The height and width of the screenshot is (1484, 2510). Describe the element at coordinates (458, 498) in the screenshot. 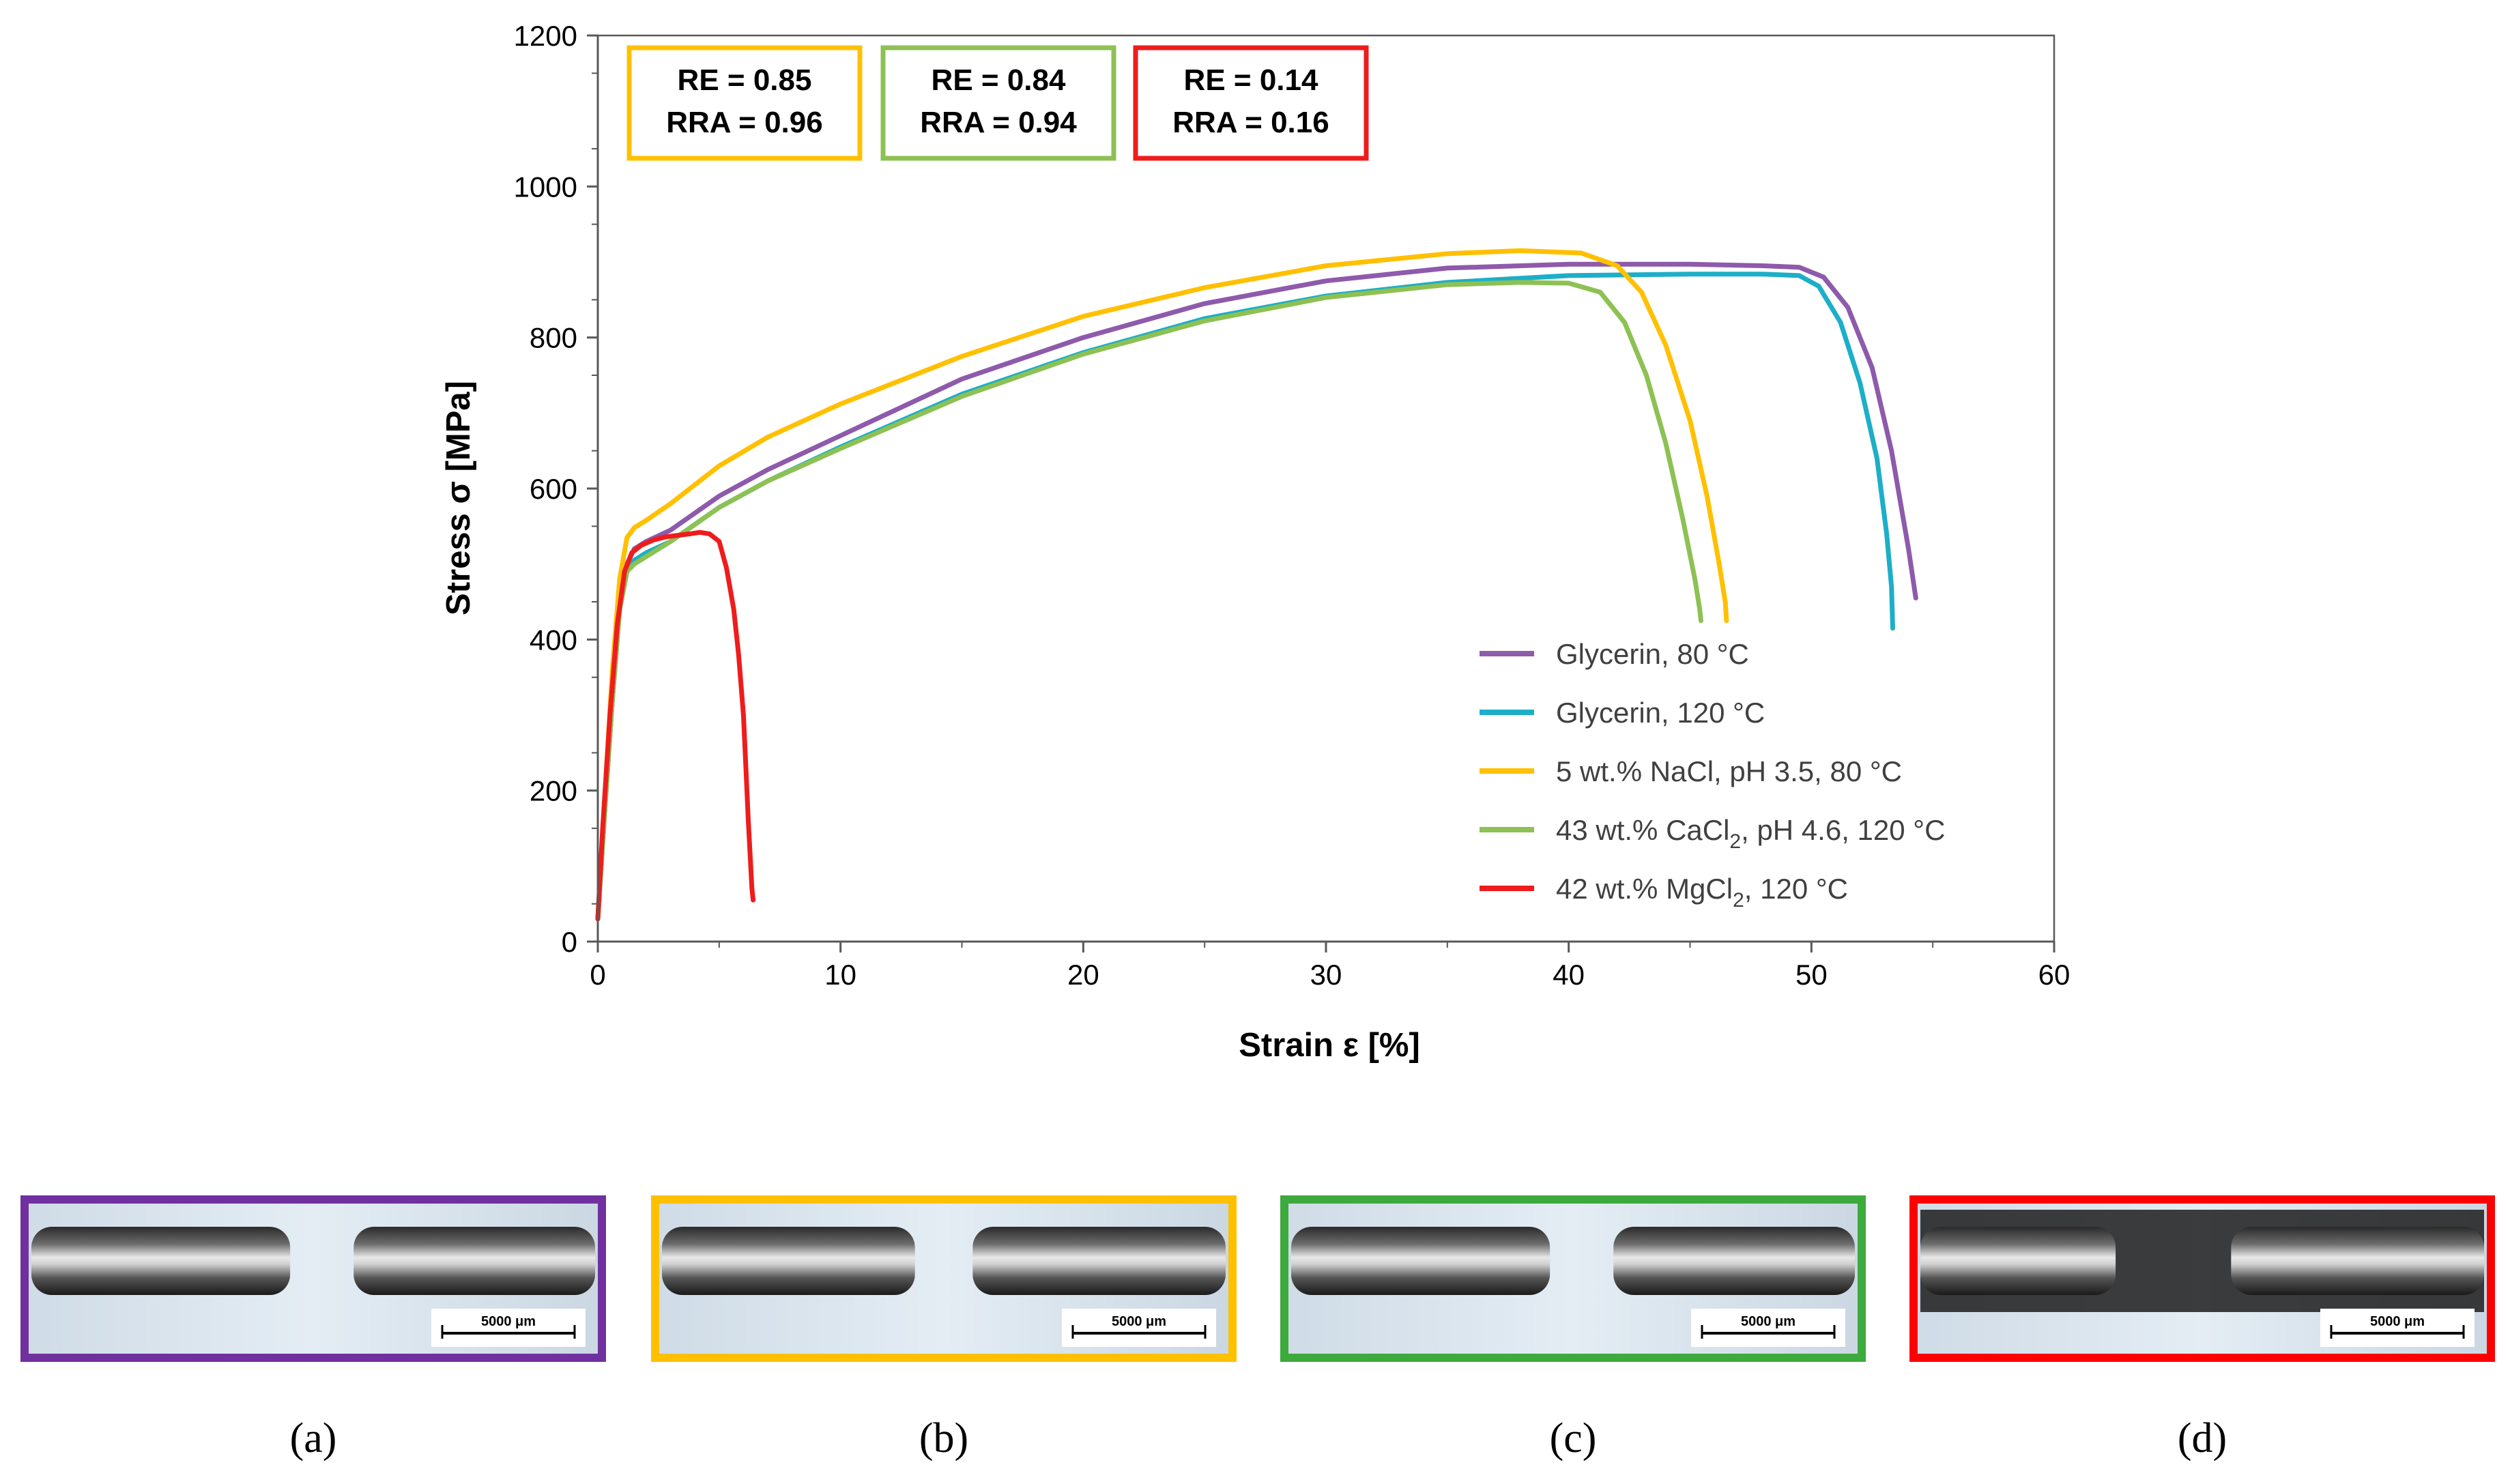

I see `y-axis-label: Stress σ [MPa]` at that location.